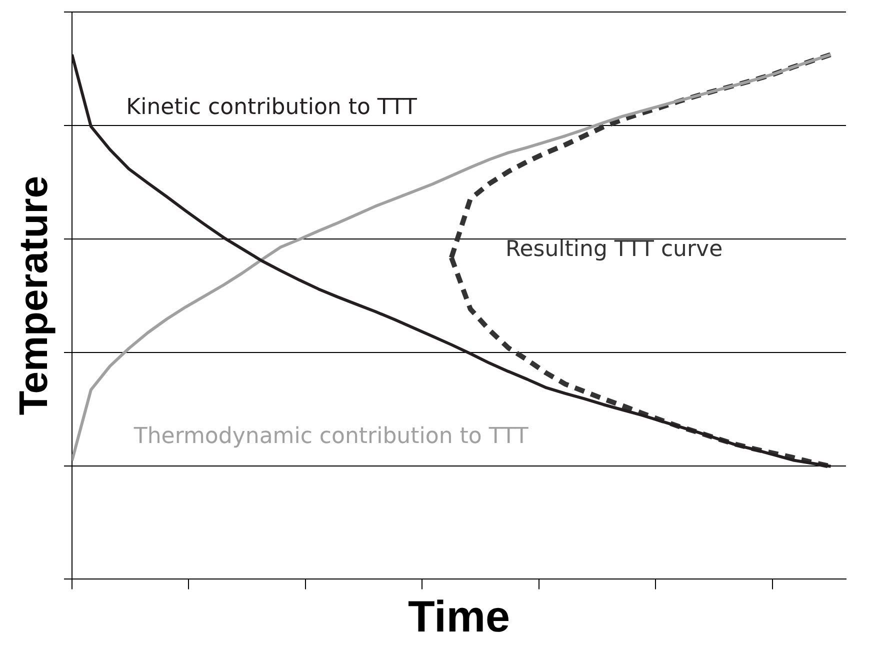 Image resolution: width=884 pixels, height=658 pixels. What do you see at coordinates (272, 107) in the screenshot?
I see `series-label: Kinetic contribution to TTT` at bounding box center [272, 107].